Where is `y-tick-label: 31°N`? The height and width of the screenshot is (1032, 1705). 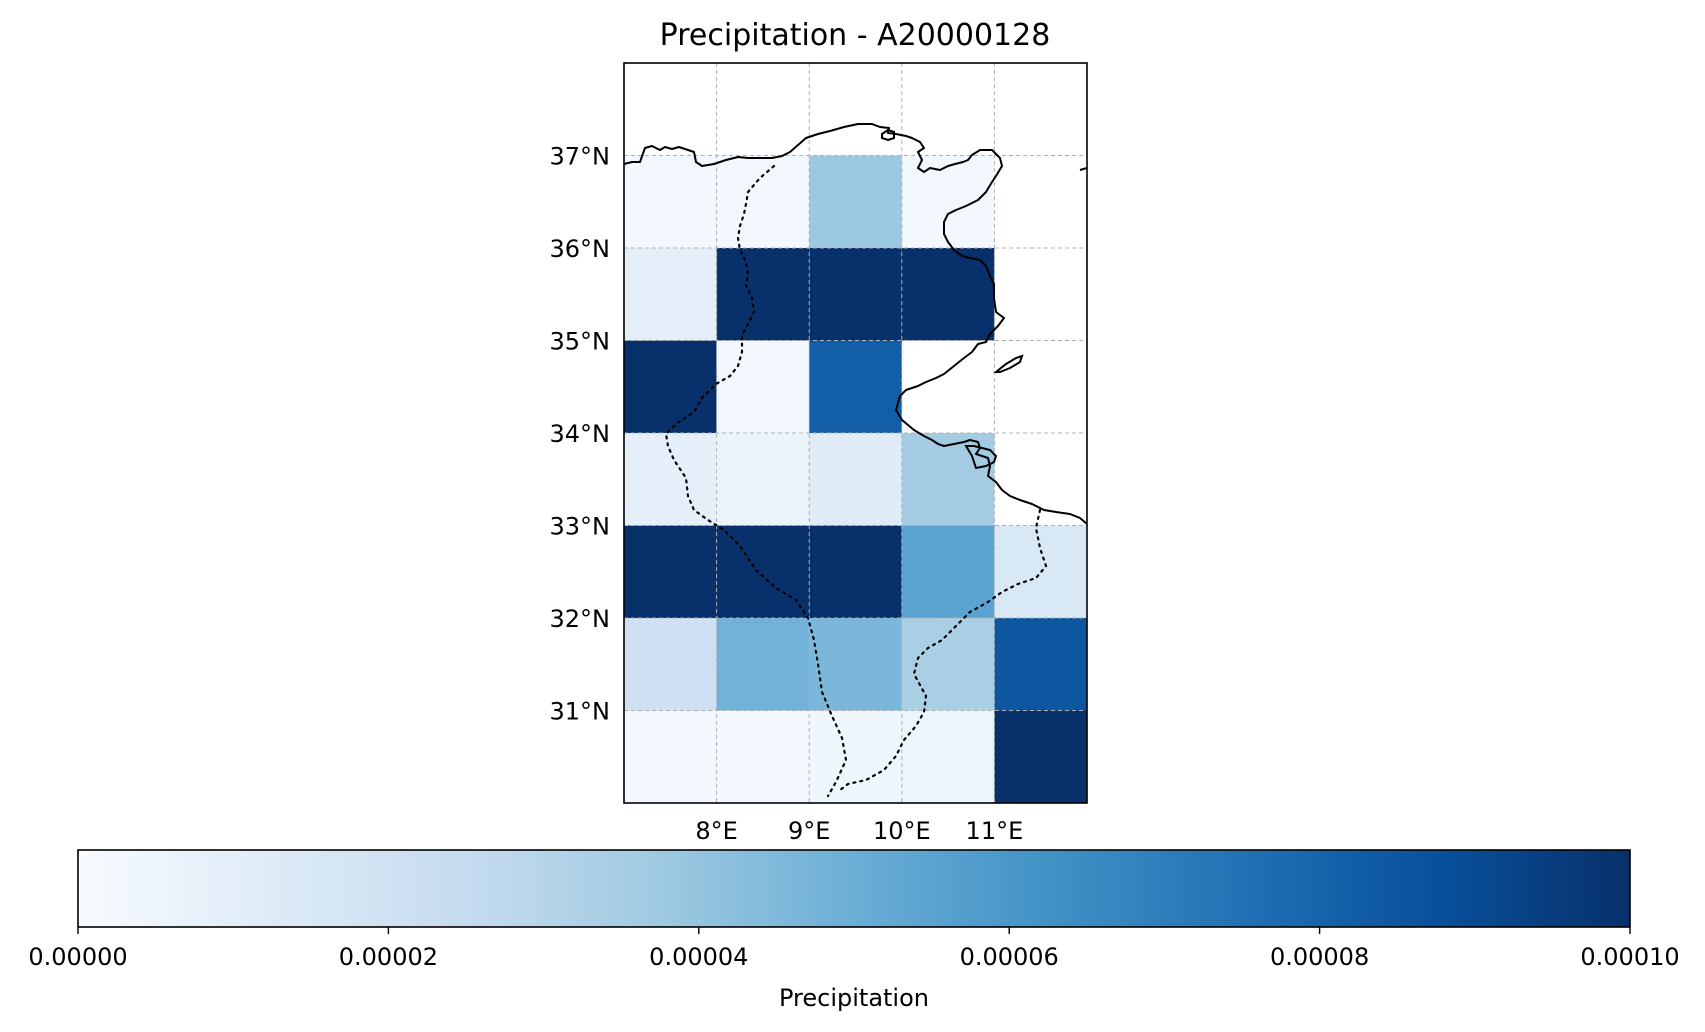 y-tick-label: 31°N is located at coordinates (580, 712).